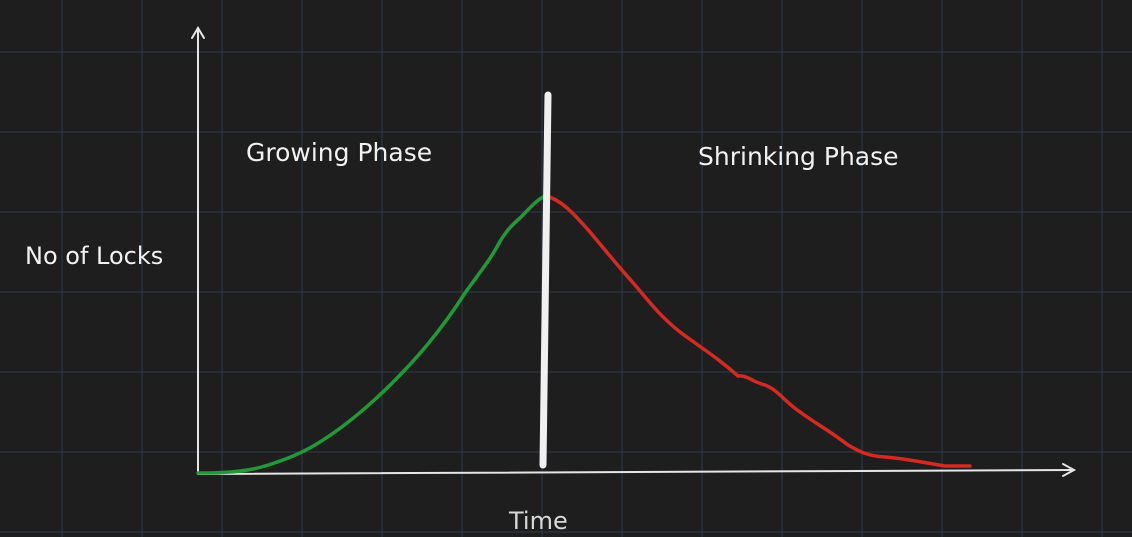 Image resolution: width=1132 pixels, height=537 pixels. What do you see at coordinates (339, 152) in the screenshot?
I see `growing-phase-label: Growing Phase` at bounding box center [339, 152].